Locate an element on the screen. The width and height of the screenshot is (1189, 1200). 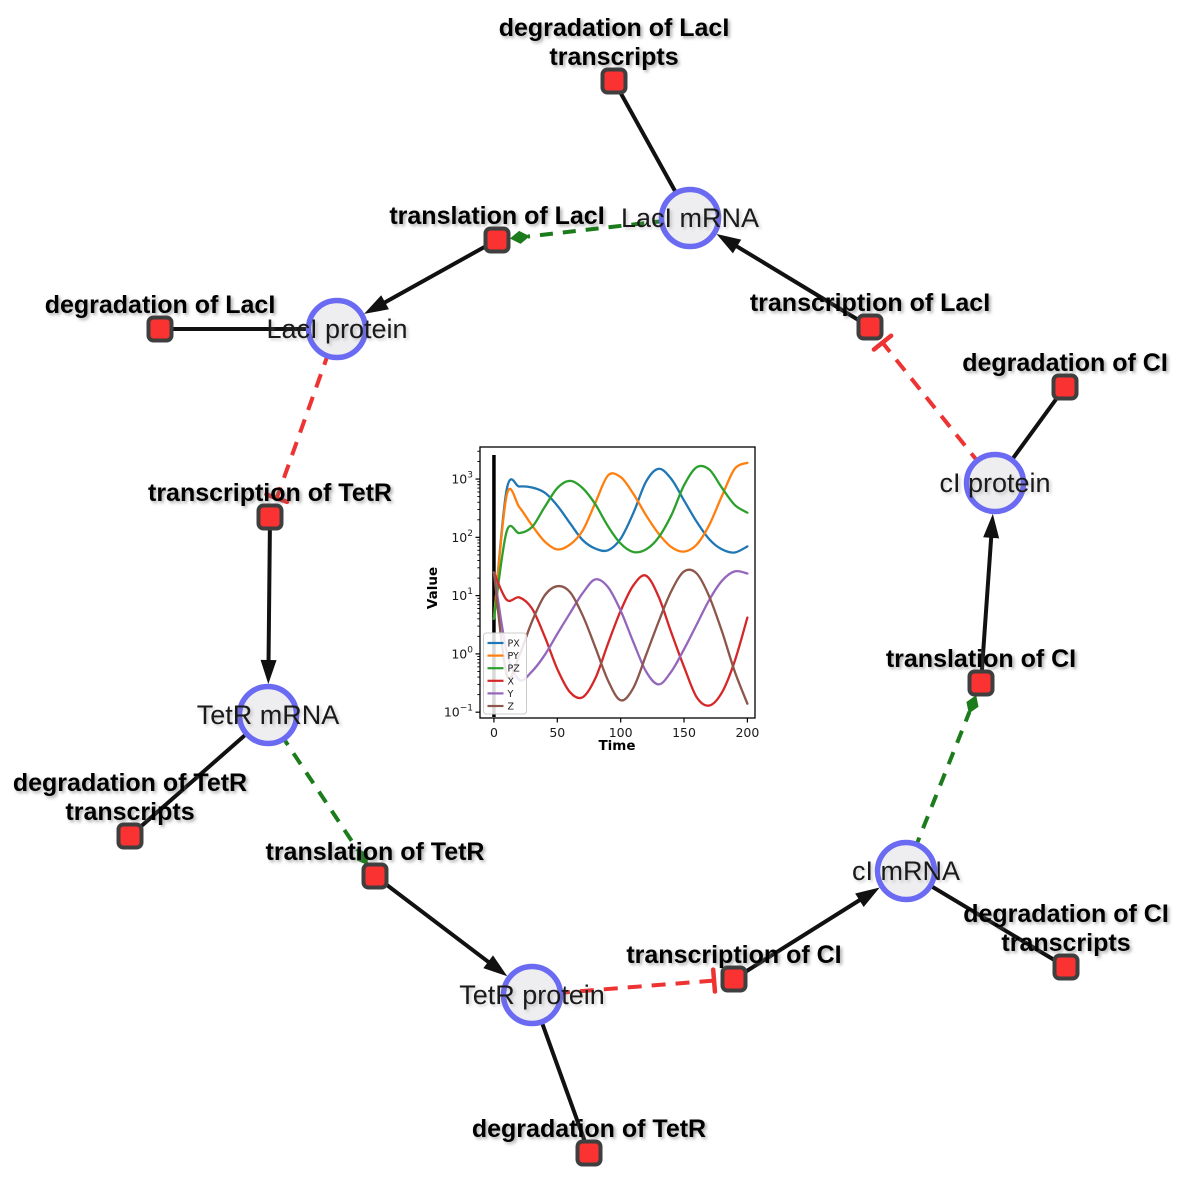
x-tick-label: 100 is located at coordinates (621, 732).